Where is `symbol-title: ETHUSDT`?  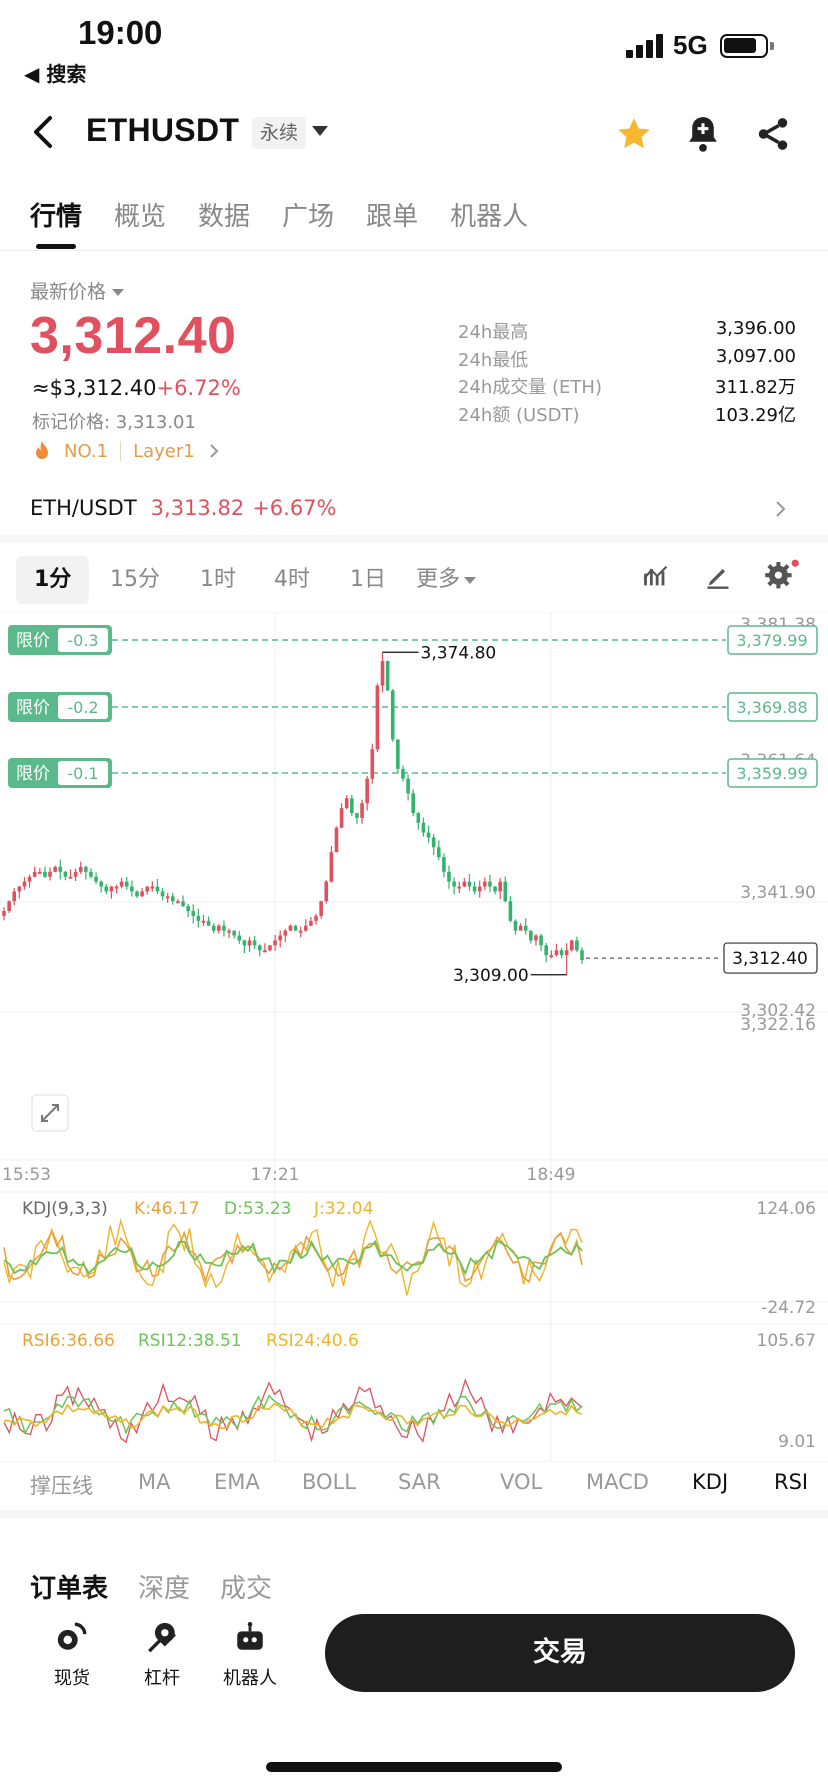 symbol-title: ETHUSDT is located at coordinates (163, 130).